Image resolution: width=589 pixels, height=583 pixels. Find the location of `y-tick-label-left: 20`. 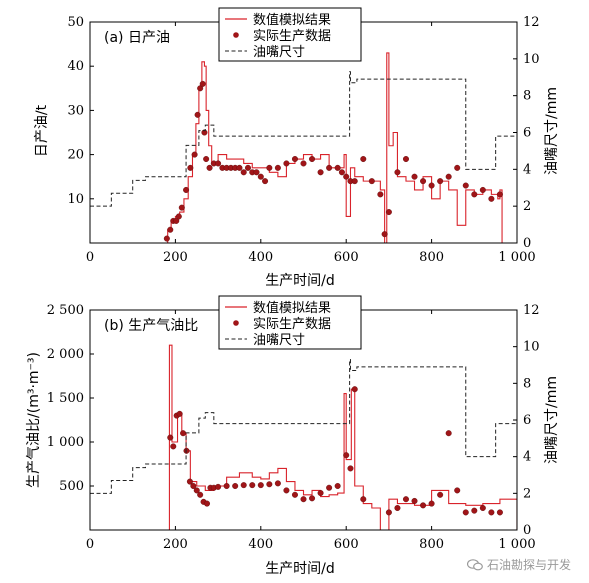

y-tick-label-left: 20 is located at coordinates (75, 155).